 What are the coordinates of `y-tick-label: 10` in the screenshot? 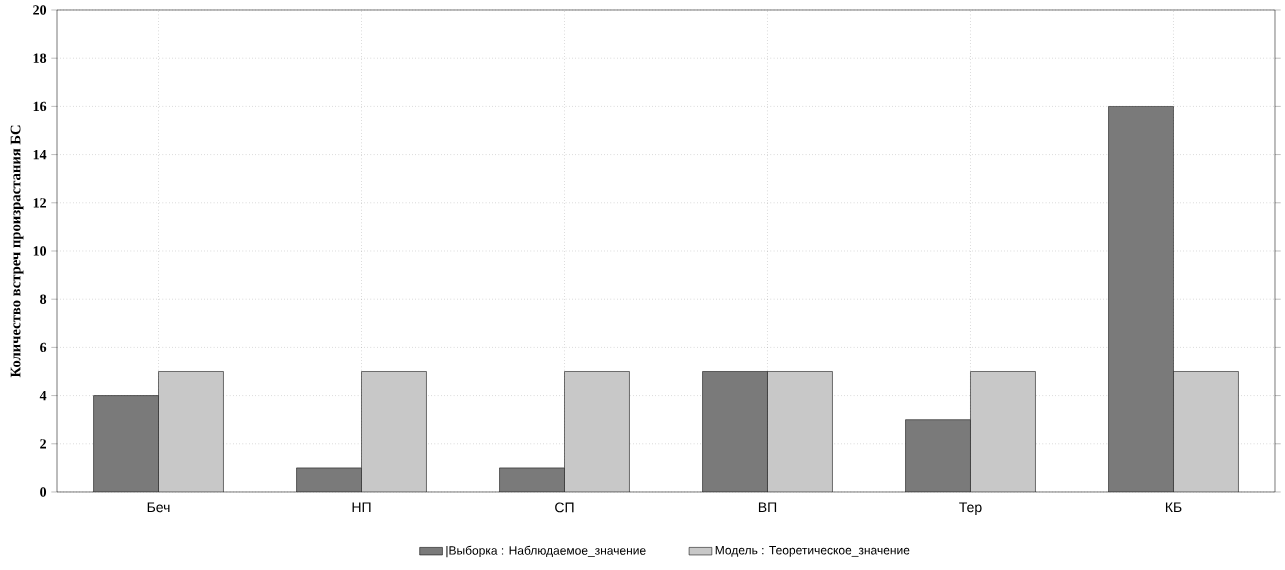 It's located at (40, 251).